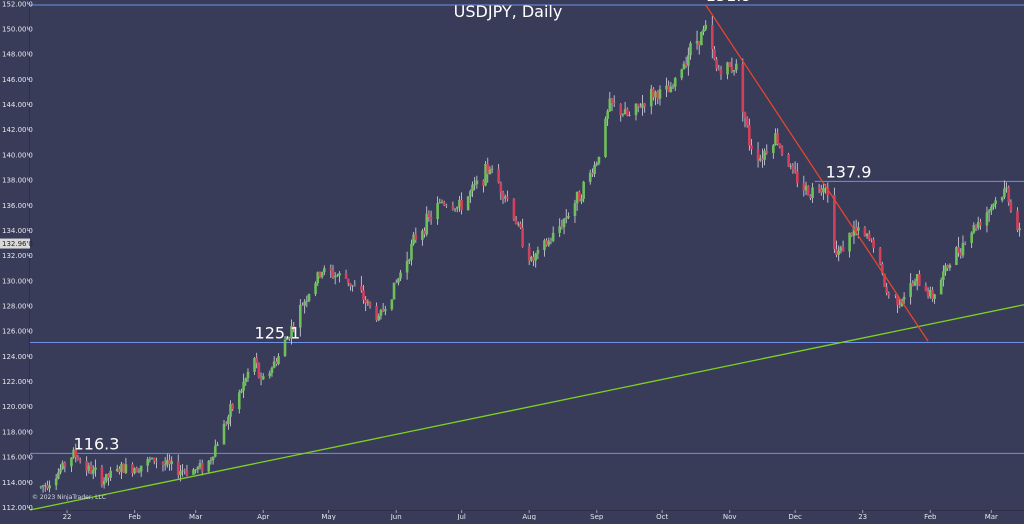  Describe the element at coordinates (730, 516) in the screenshot. I see `x-tick-label: Nov` at that location.